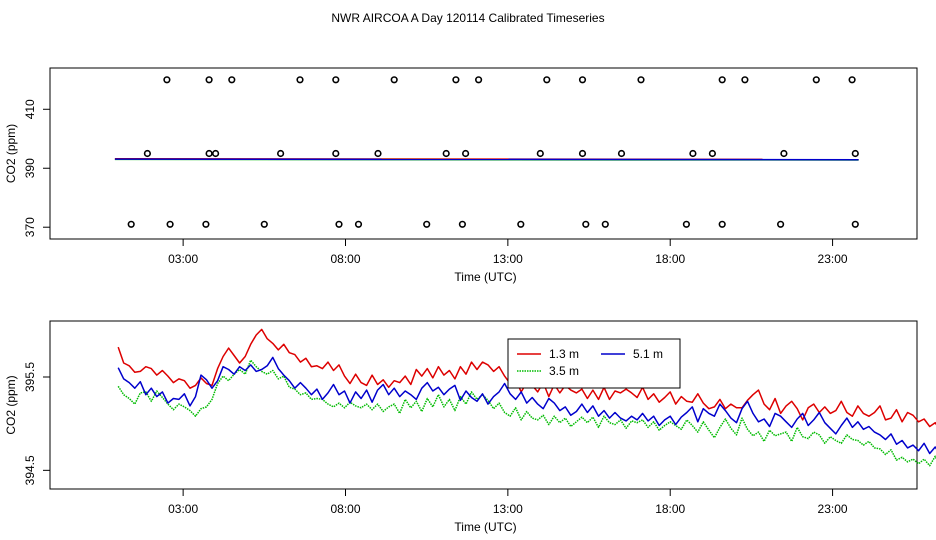 This screenshot has height=540, width=936. What do you see at coordinates (594, 363) in the screenshot?
I see `legend-box` at bounding box center [594, 363].